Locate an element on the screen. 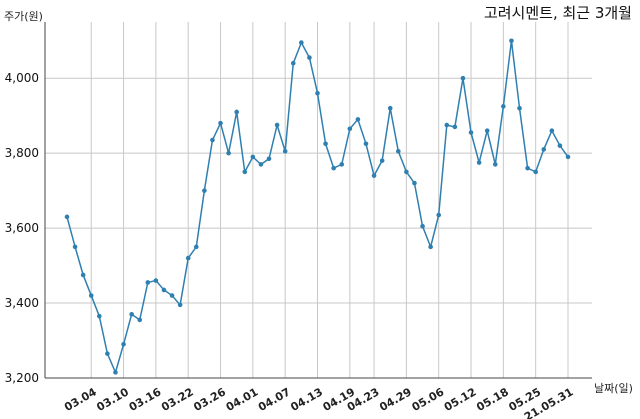 The height and width of the screenshot is (419, 640). x-tick-label: 03.26 is located at coordinates (209, 399).